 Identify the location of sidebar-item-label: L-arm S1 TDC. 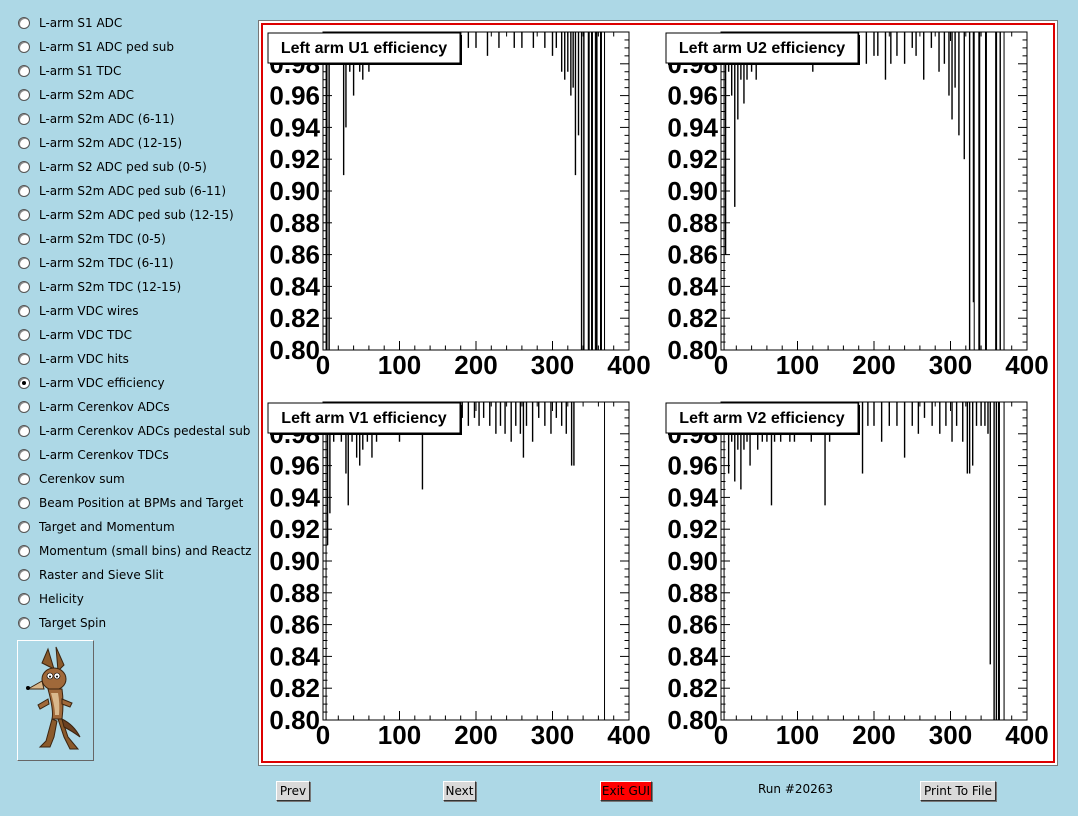
(80, 71).